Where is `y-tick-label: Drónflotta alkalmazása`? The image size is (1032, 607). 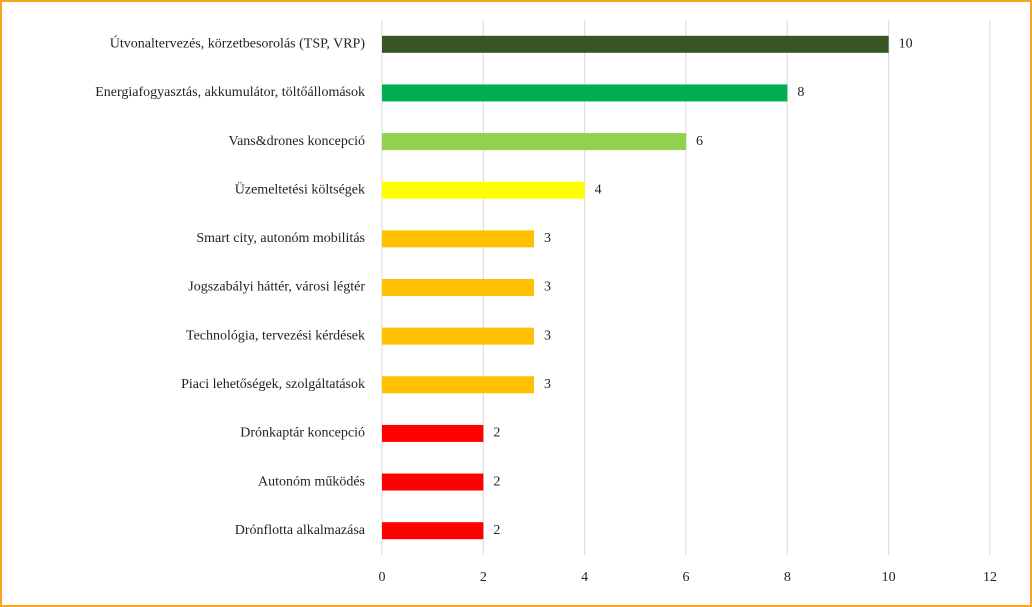 y-tick-label: Drónflotta alkalmazása is located at coordinates (300, 530).